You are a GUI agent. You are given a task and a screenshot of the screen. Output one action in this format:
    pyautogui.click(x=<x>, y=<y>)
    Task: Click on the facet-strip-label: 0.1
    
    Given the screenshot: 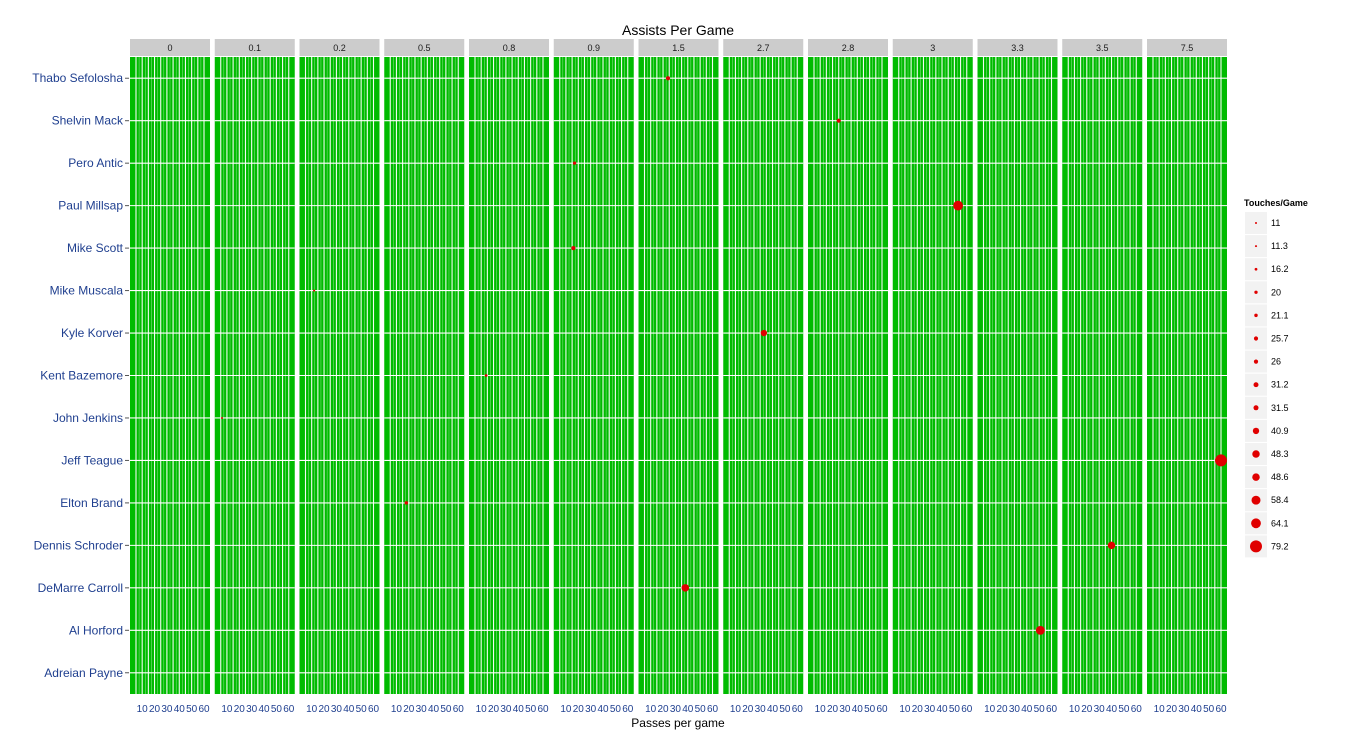 What is the action you would take?
    pyautogui.click(x=254, y=48)
    